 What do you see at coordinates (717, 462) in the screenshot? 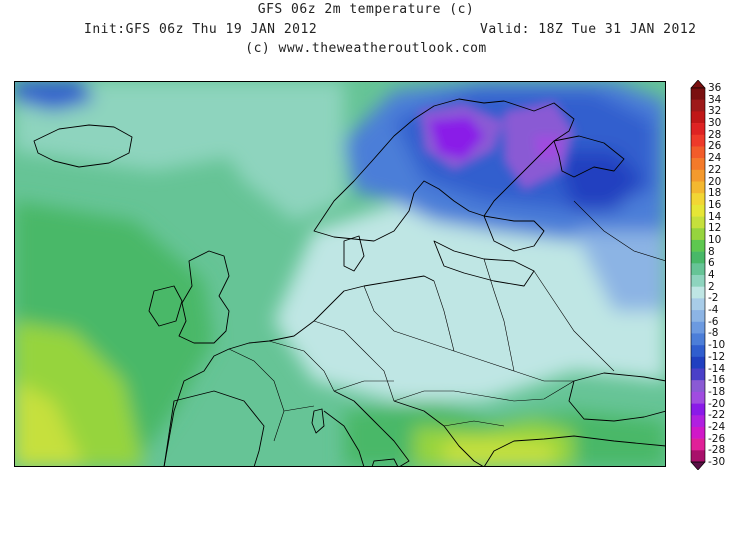
I see `colorbar-label: -30` at bounding box center [717, 462].